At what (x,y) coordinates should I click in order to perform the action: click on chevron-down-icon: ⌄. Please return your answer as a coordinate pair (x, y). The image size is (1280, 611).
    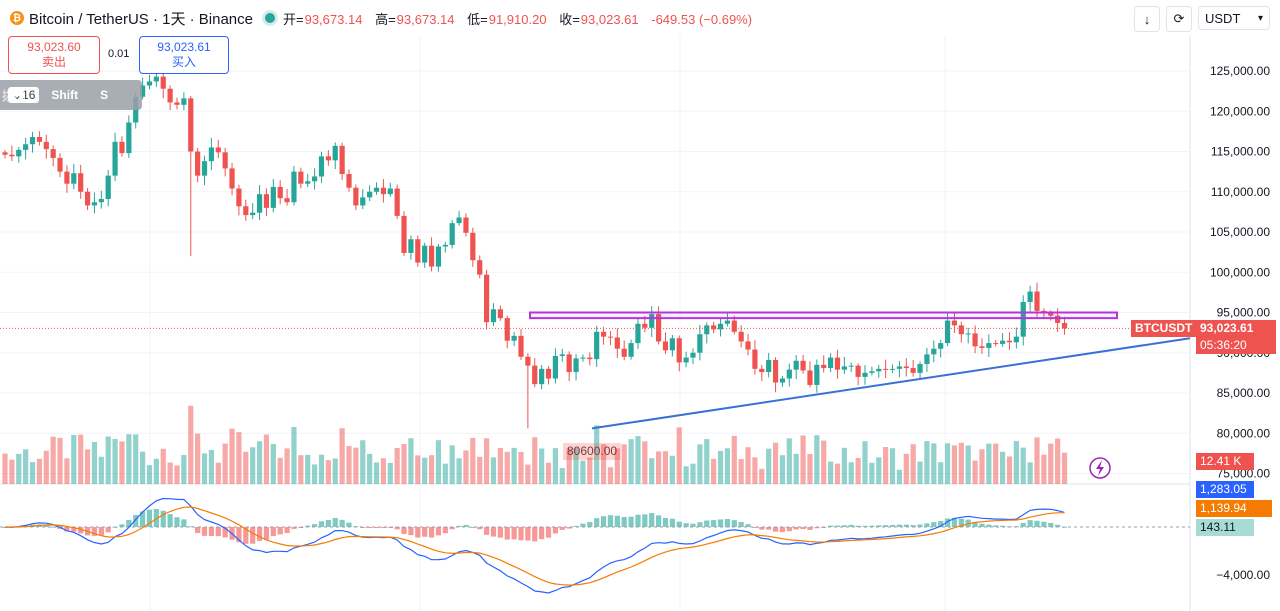
    Looking at the image, I should click on (17, 95).